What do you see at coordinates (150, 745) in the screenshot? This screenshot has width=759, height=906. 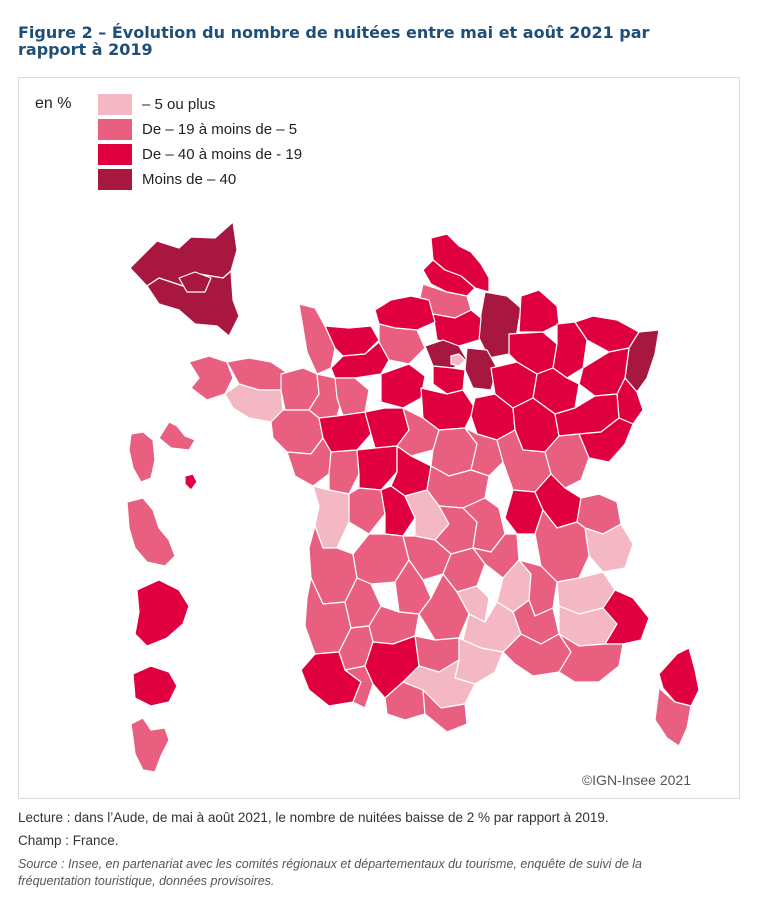 I see `region-mayotte` at bounding box center [150, 745].